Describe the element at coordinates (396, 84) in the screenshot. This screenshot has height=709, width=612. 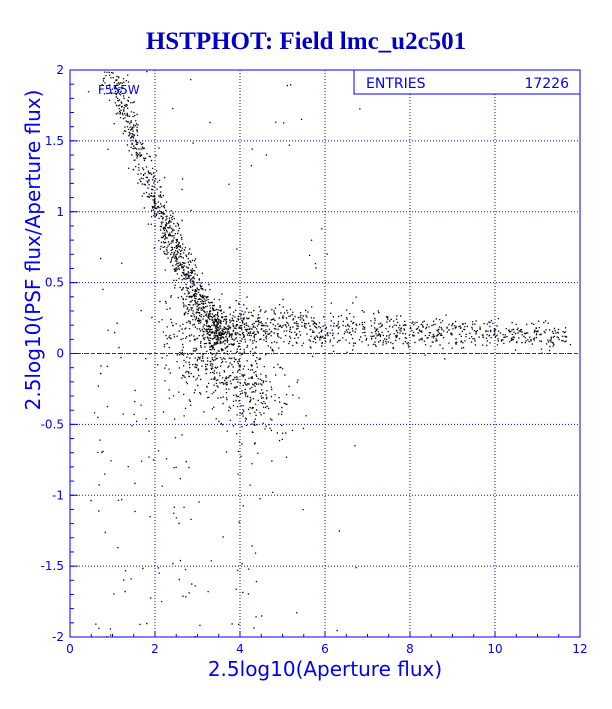
I see `stats-entries-label: ENTRIES` at that location.